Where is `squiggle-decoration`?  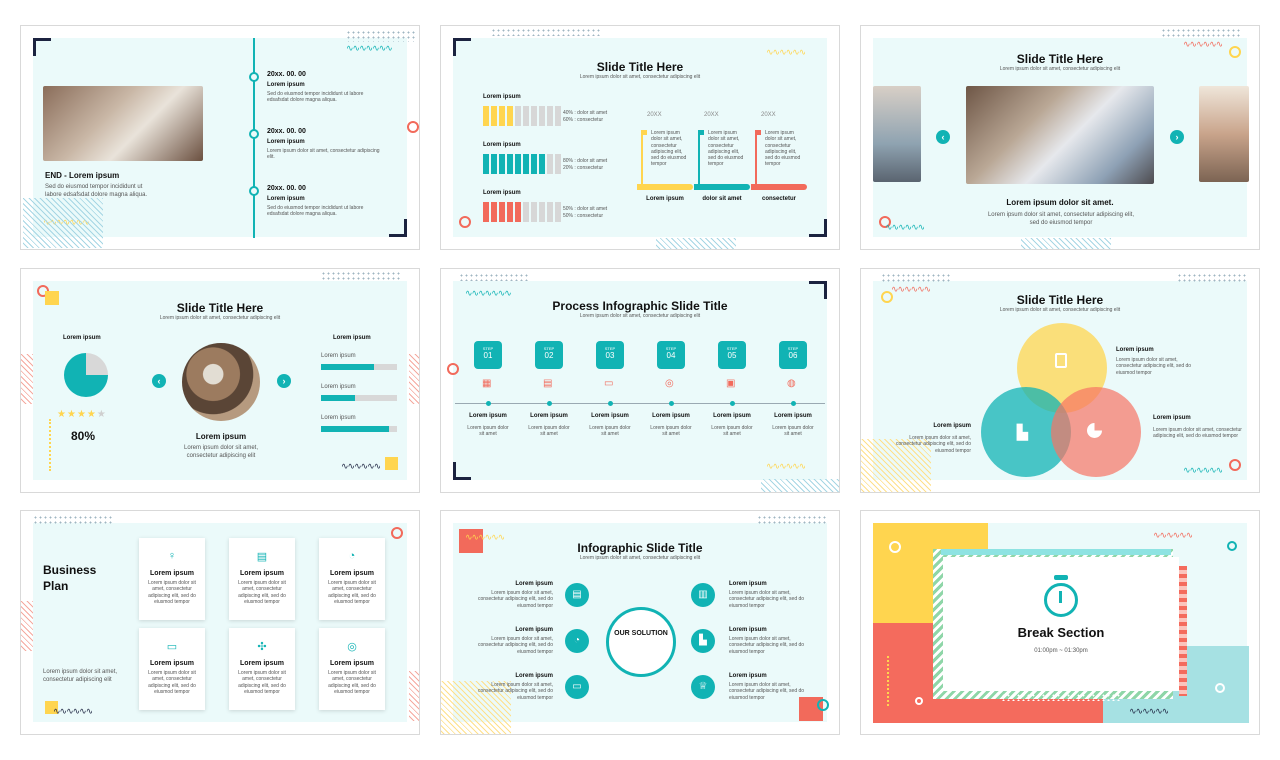 squiggle-decoration is located at coordinates (53, 445).